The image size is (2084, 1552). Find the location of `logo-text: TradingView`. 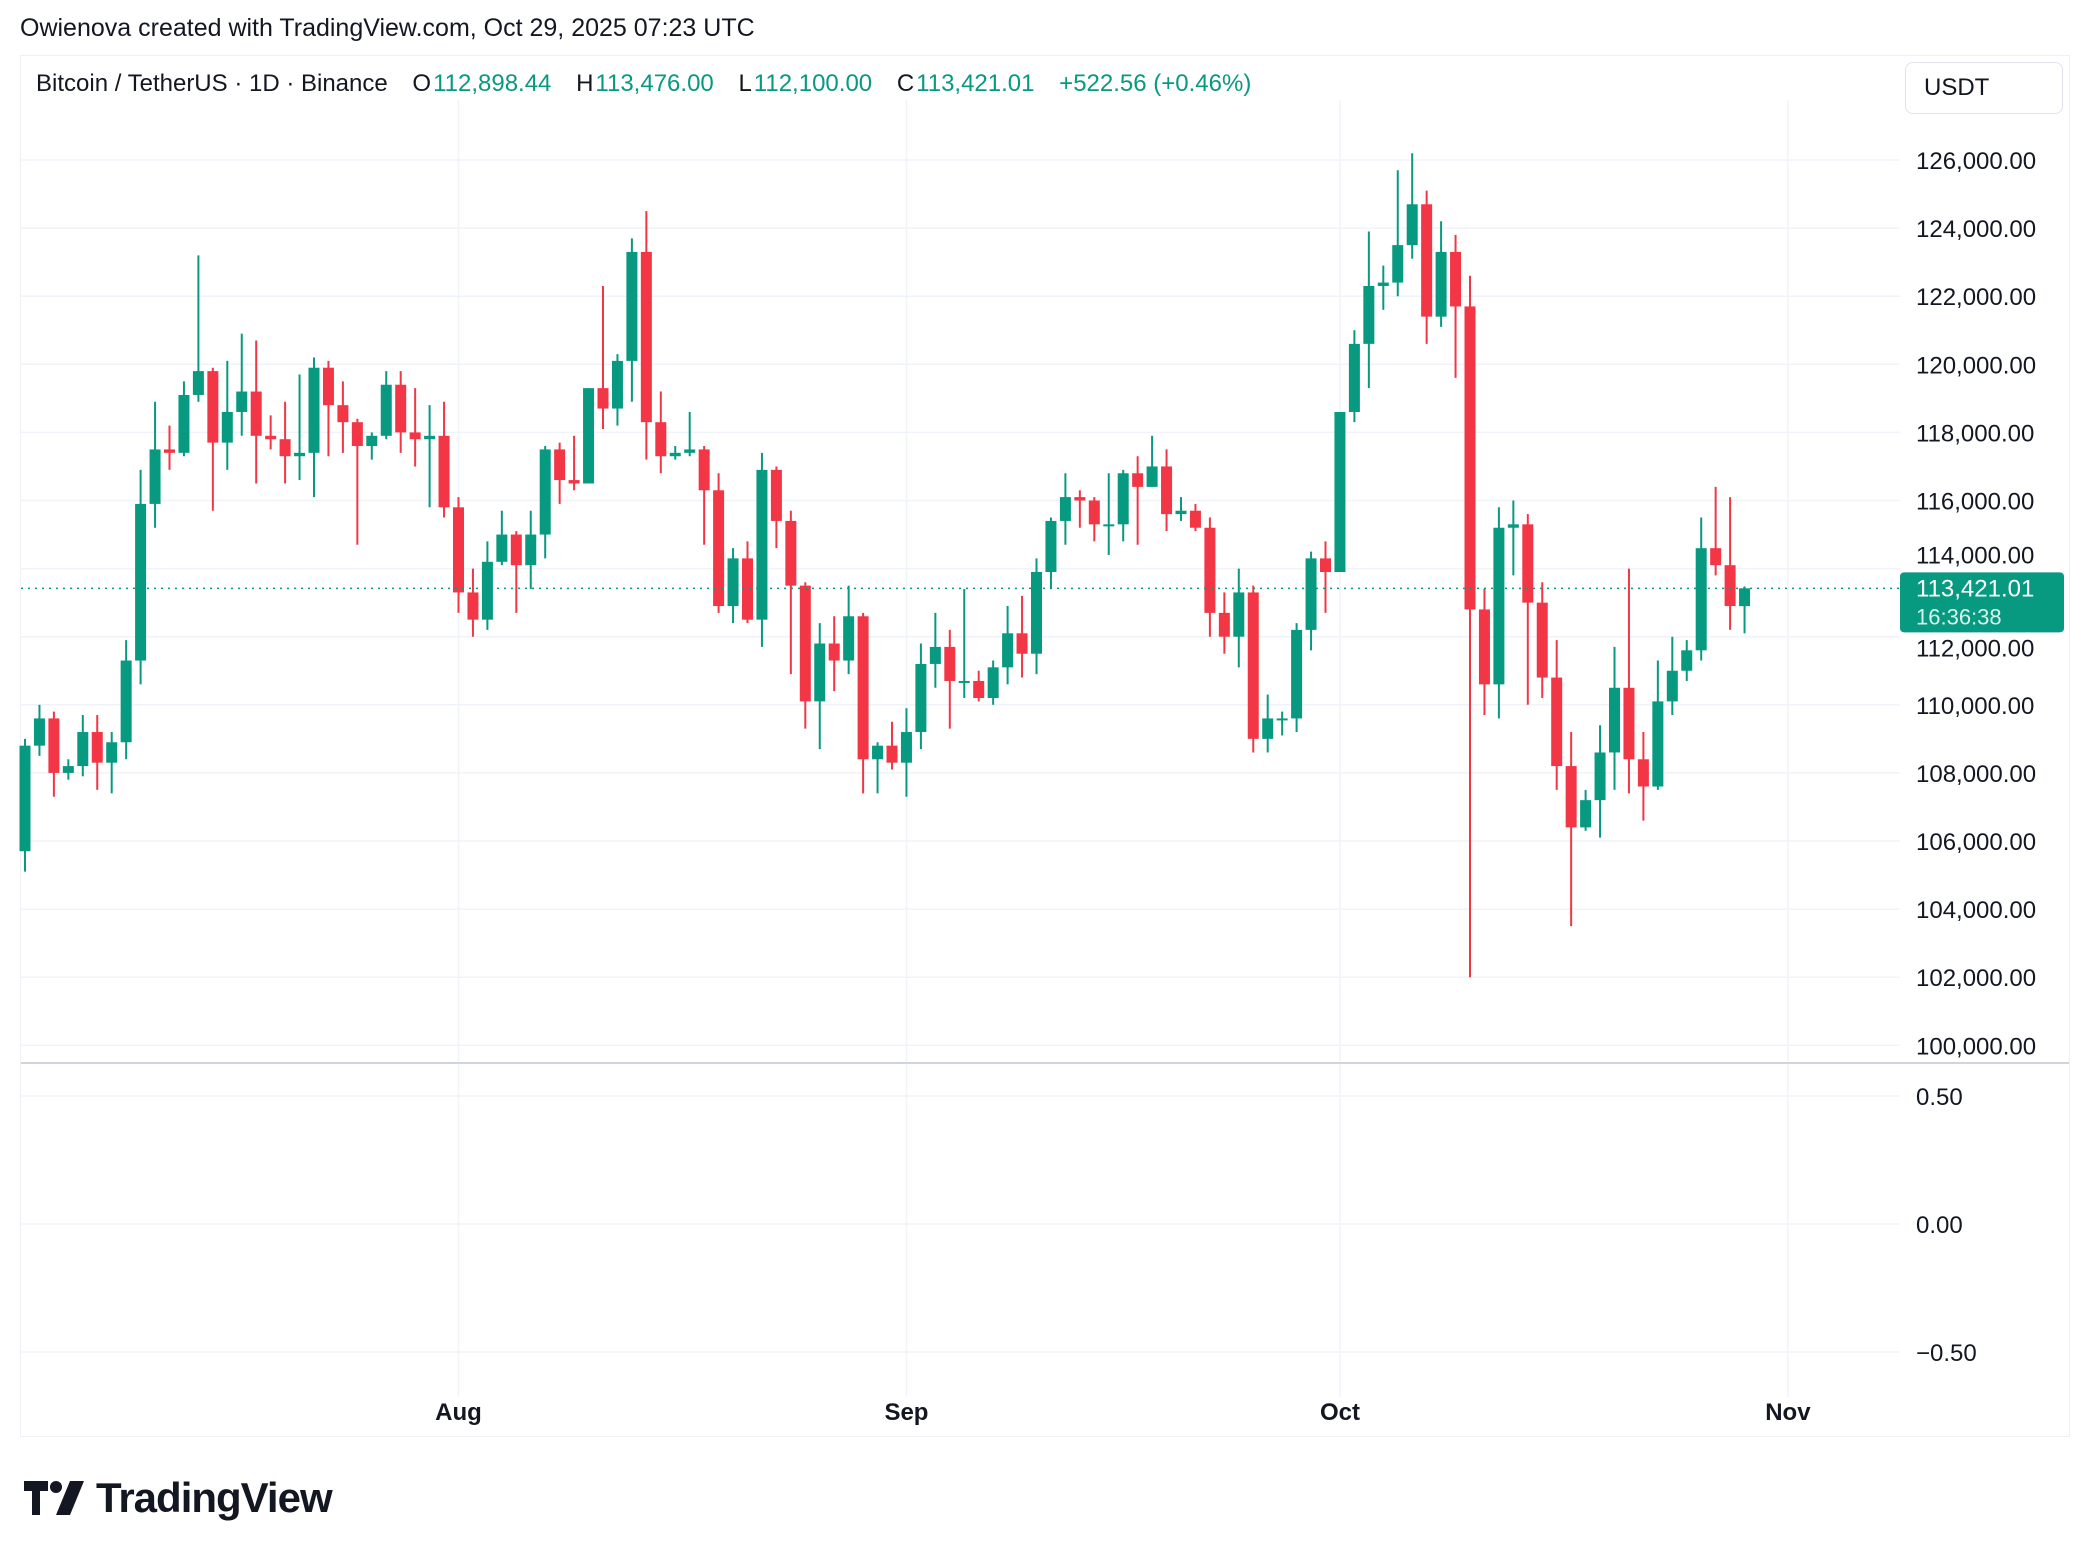

logo-text: TradingView is located at coordinates (214, 1497).